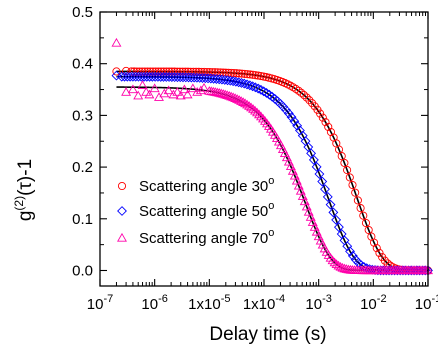 This screenshot has height=349, width=438. What do you see at coordinates (122, 237) in the screenshot?
I see `legend-marker-triangle` at bounding box center [122, 237].